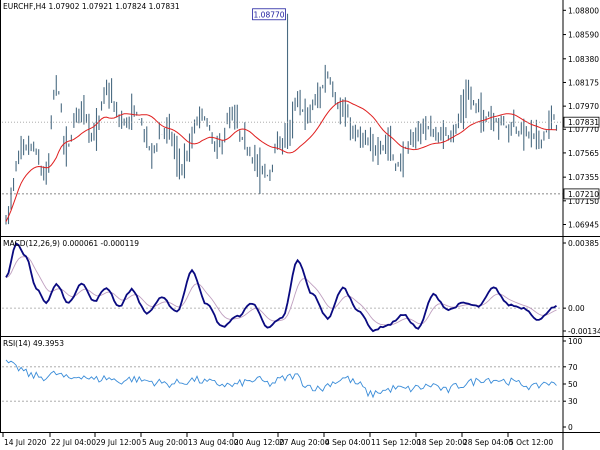 Image resolution: width=600 pixels, height=450 pixels. I want to click on rsi-tick-label: 0, so click(570, 427).